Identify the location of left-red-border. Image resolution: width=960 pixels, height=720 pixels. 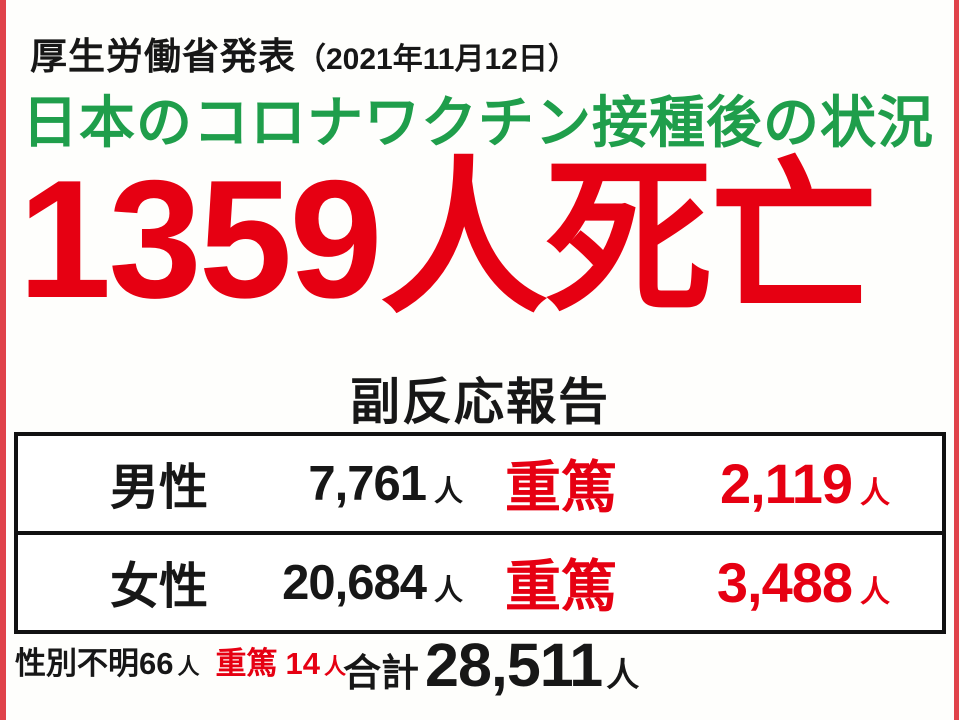
(3, 360).